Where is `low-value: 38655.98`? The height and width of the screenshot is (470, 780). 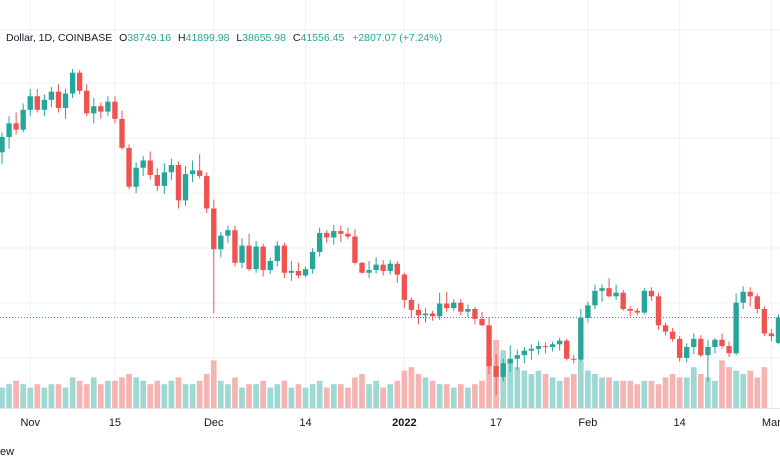 low-value: 38655.98 is located at coordinates (264, 38).